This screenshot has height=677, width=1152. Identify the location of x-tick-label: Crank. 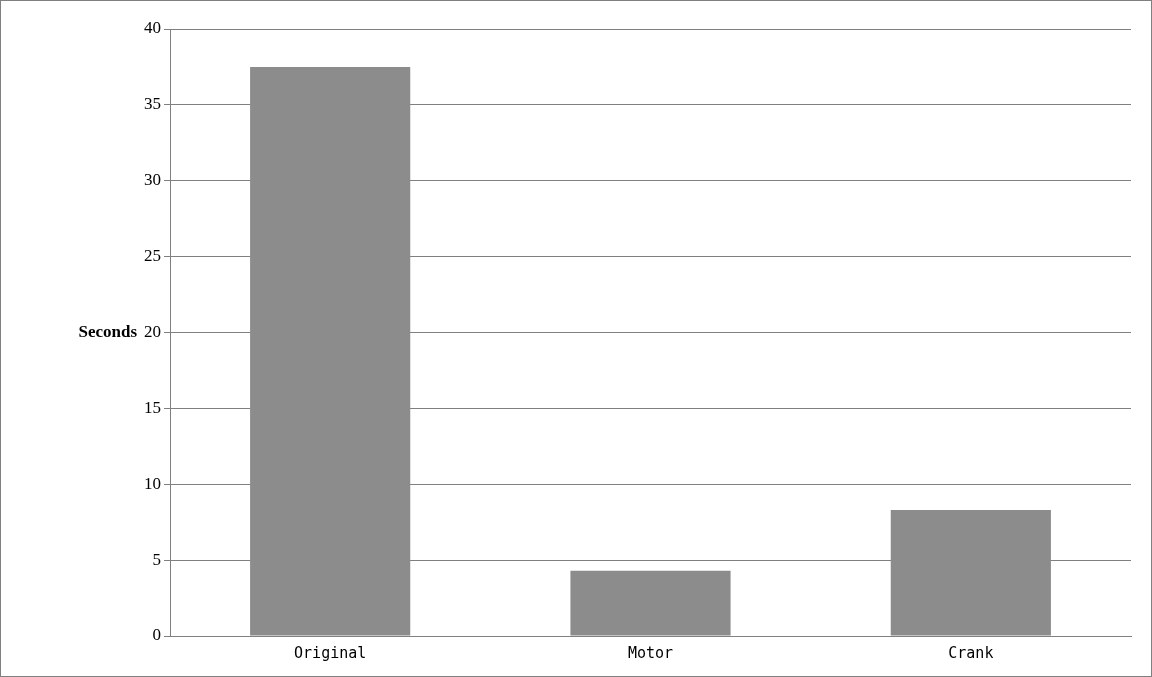
(971, 652).